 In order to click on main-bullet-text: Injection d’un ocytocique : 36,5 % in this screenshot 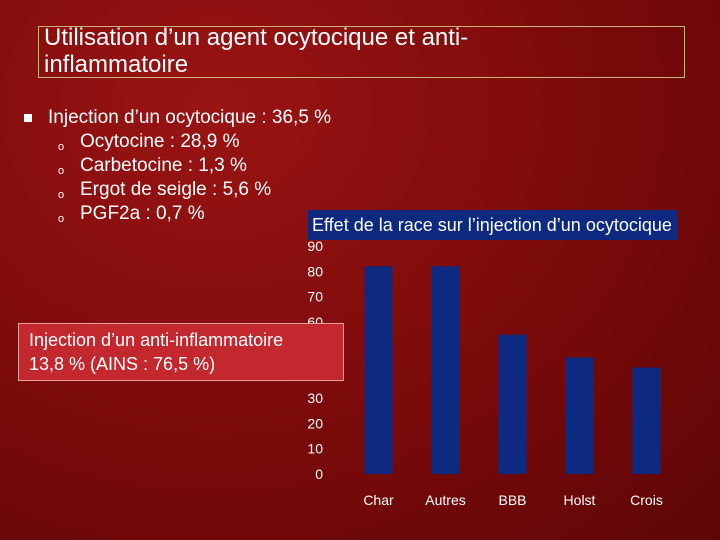, I will do `click(190, 117)`.